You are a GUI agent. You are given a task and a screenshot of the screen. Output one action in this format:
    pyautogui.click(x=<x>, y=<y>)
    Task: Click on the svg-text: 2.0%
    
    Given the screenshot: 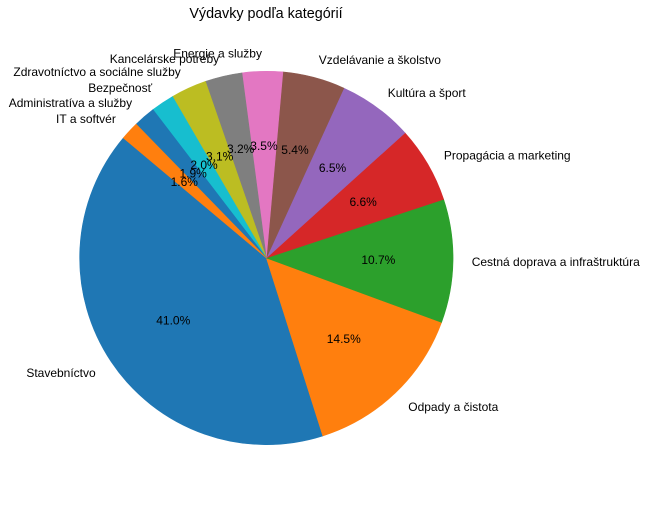 What is the action you would take?
    pyautogui.click(x=204, y=165)
    